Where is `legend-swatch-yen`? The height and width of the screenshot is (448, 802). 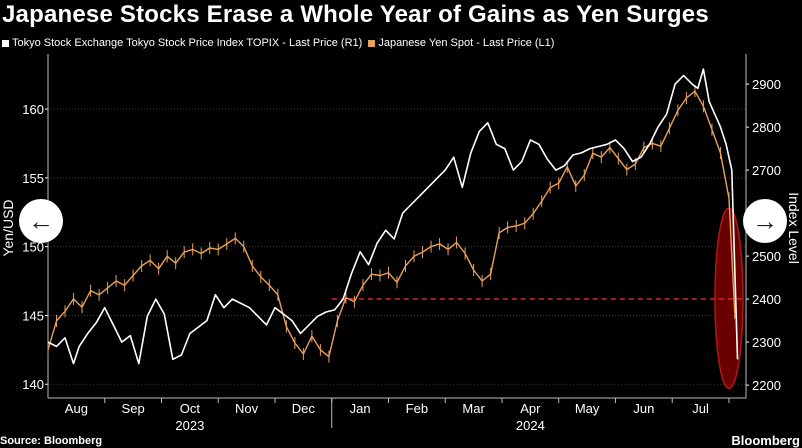
legend-swatch-yen is located at coordinates (372, 43).